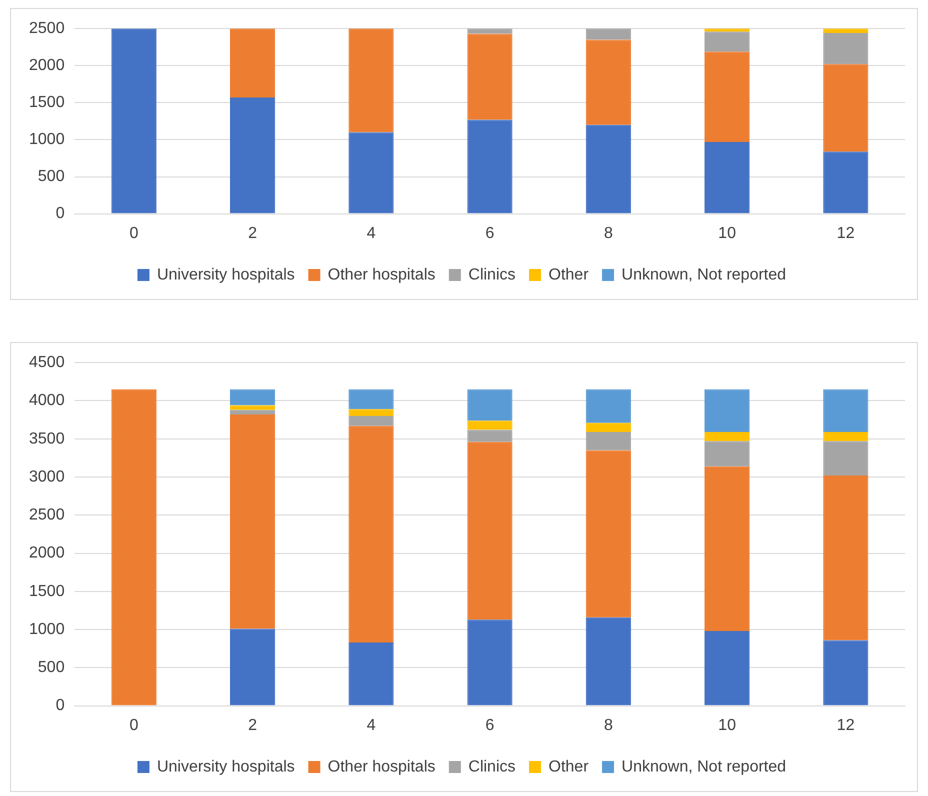 The image size is (928, 796). What do you see at coordinates (47, 363) in the screenshot?
I see `y-tick-label: 4500` at bounding box center [47, 363].